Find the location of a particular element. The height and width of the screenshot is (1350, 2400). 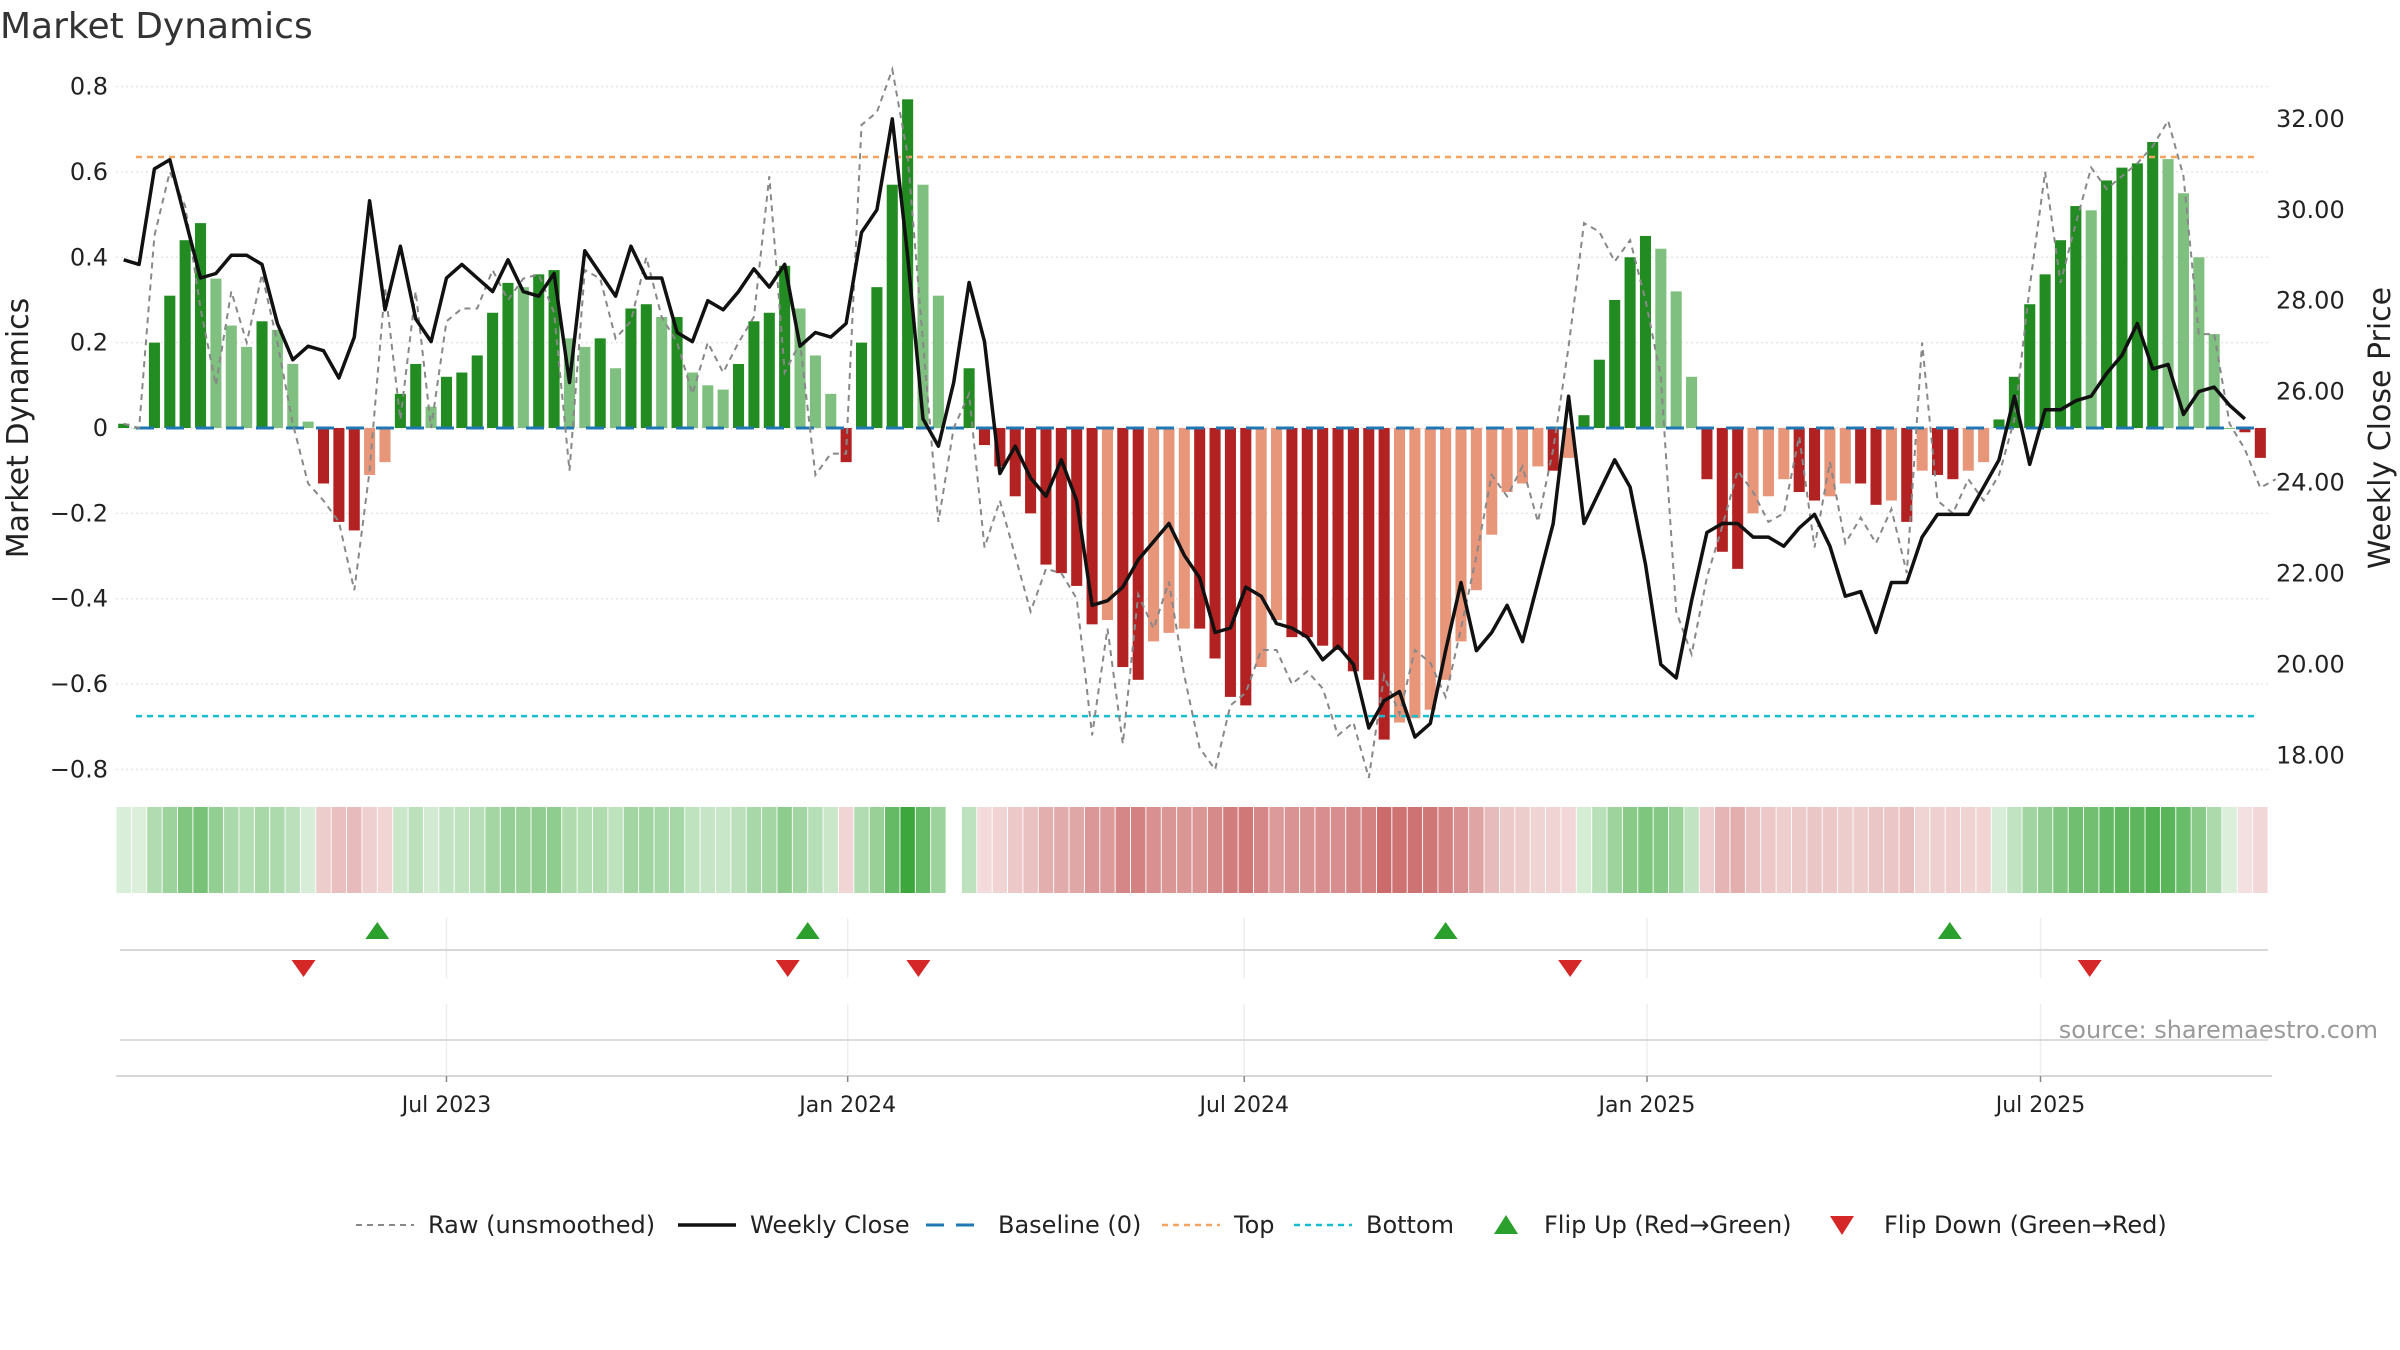

y-tick-label: −0.6 is located at coordinates (79, 684).